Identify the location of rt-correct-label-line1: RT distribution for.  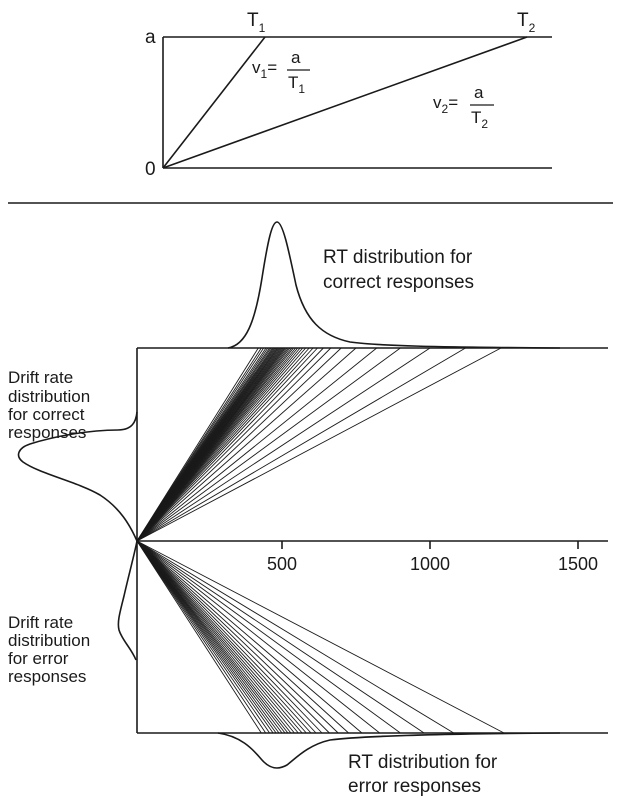
(398, 257).